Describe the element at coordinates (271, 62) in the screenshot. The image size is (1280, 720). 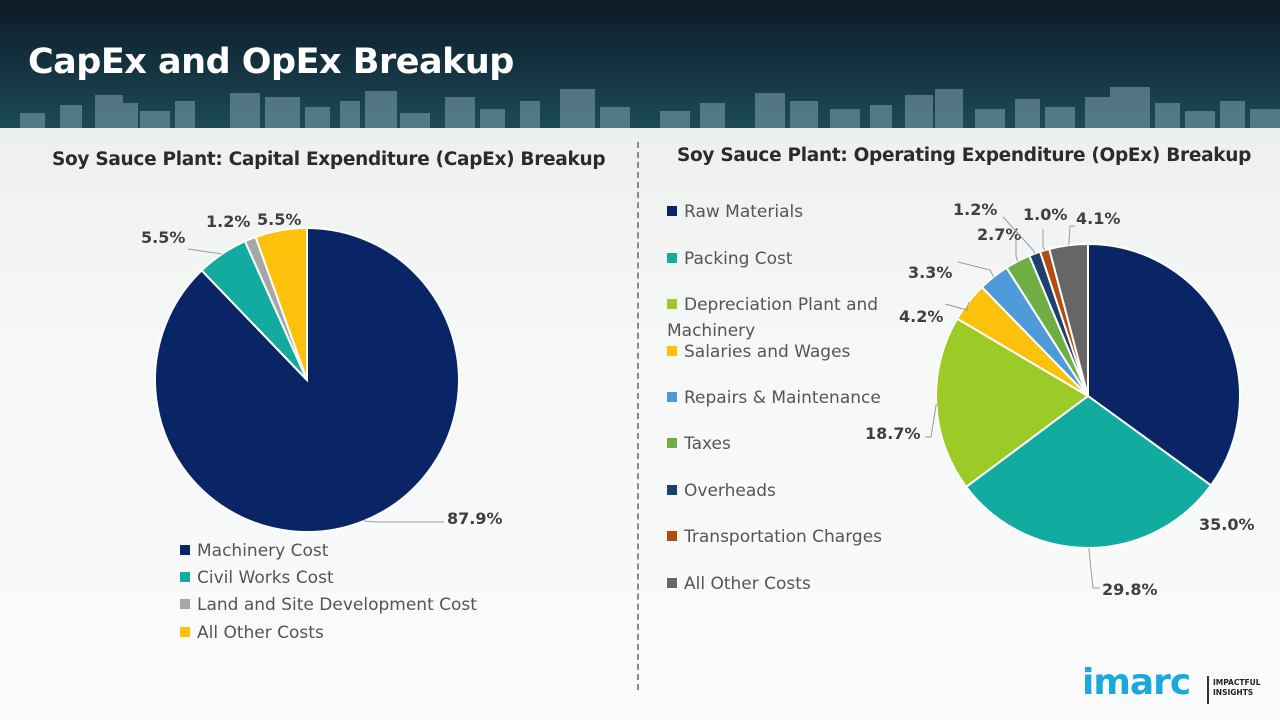
I see `page-title: CapEx and OpEx Breakup` at that location.